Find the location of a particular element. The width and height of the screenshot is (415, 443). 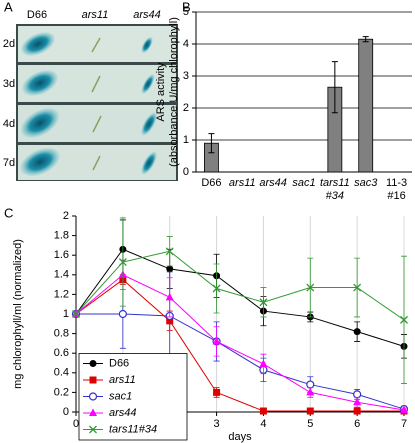

panel-label: B is located at coordinates (186, 7).